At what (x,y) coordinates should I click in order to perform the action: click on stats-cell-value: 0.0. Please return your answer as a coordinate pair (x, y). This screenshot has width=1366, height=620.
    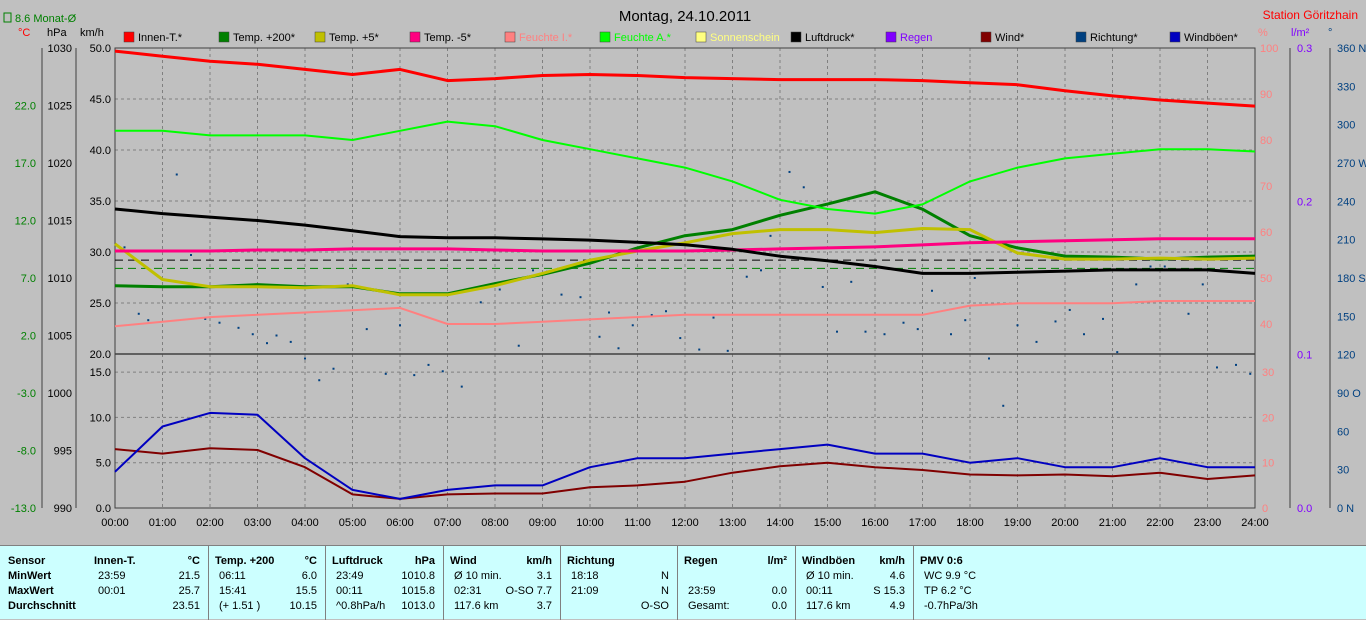
    Looking at the image, I should click on (779, 591).